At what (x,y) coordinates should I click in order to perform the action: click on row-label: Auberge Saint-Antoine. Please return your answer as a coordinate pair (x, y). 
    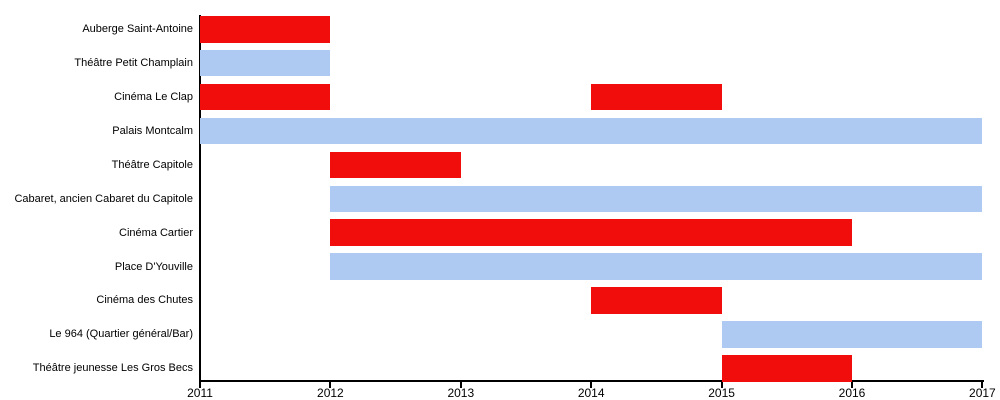
    Looking at the image, I should click on (137, 29).